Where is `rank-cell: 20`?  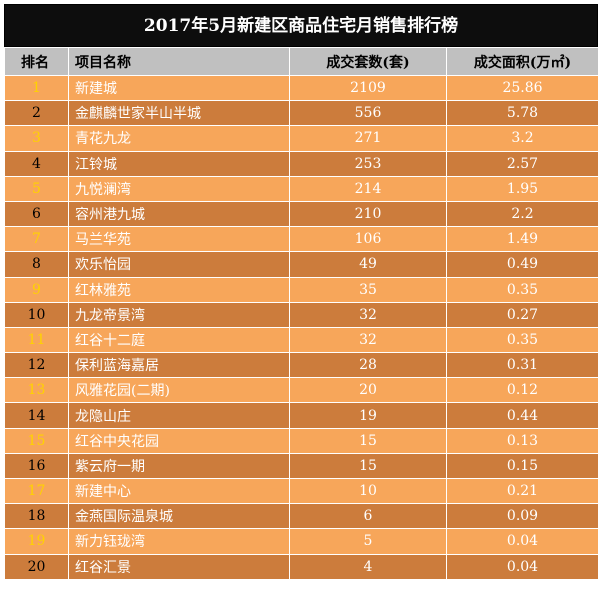 rank-cell: 20 is located at coordinates (36, 566).